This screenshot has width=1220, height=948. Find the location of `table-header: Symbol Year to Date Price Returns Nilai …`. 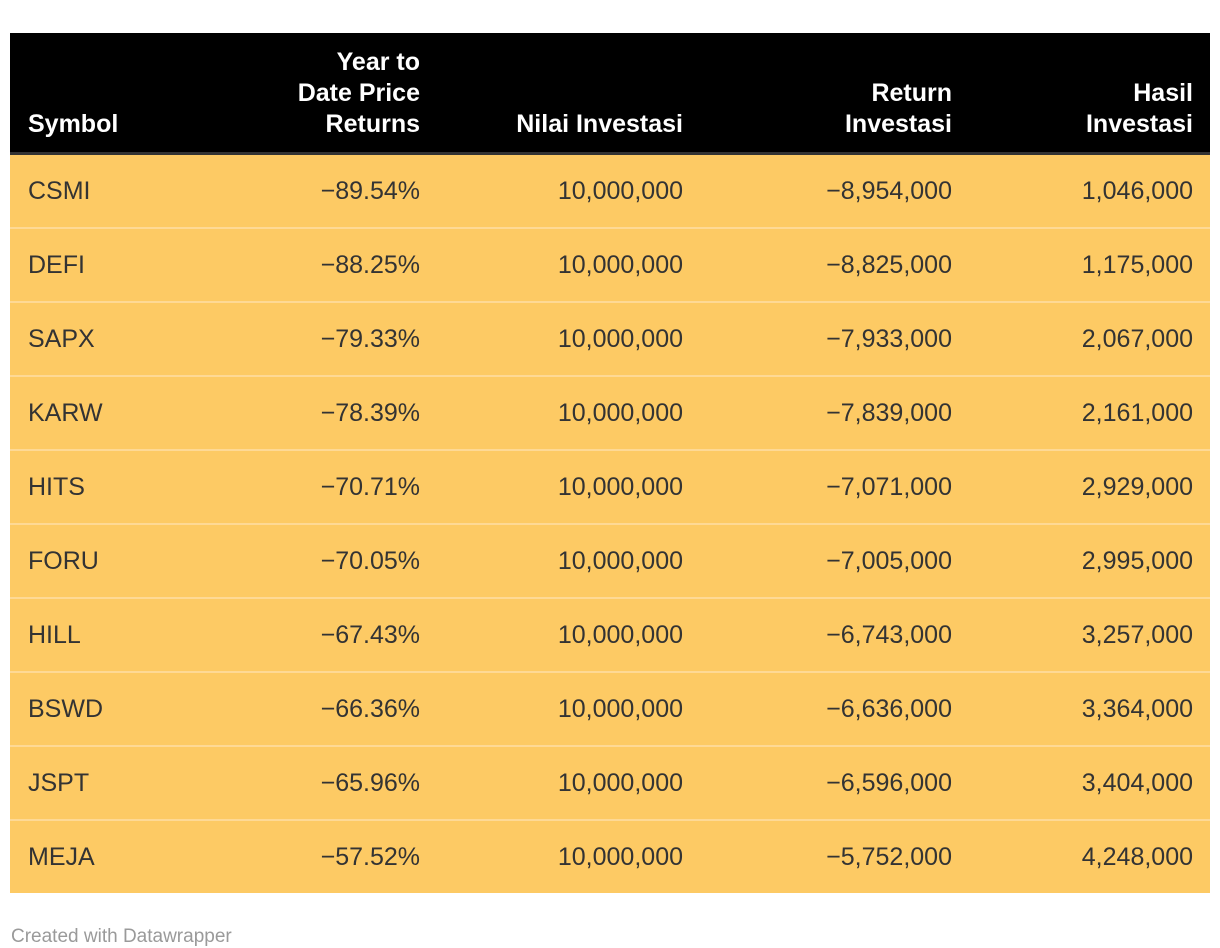

table-header: Symbol Year to Date Price Returns Nilai … is located at coordinates (610, 94).